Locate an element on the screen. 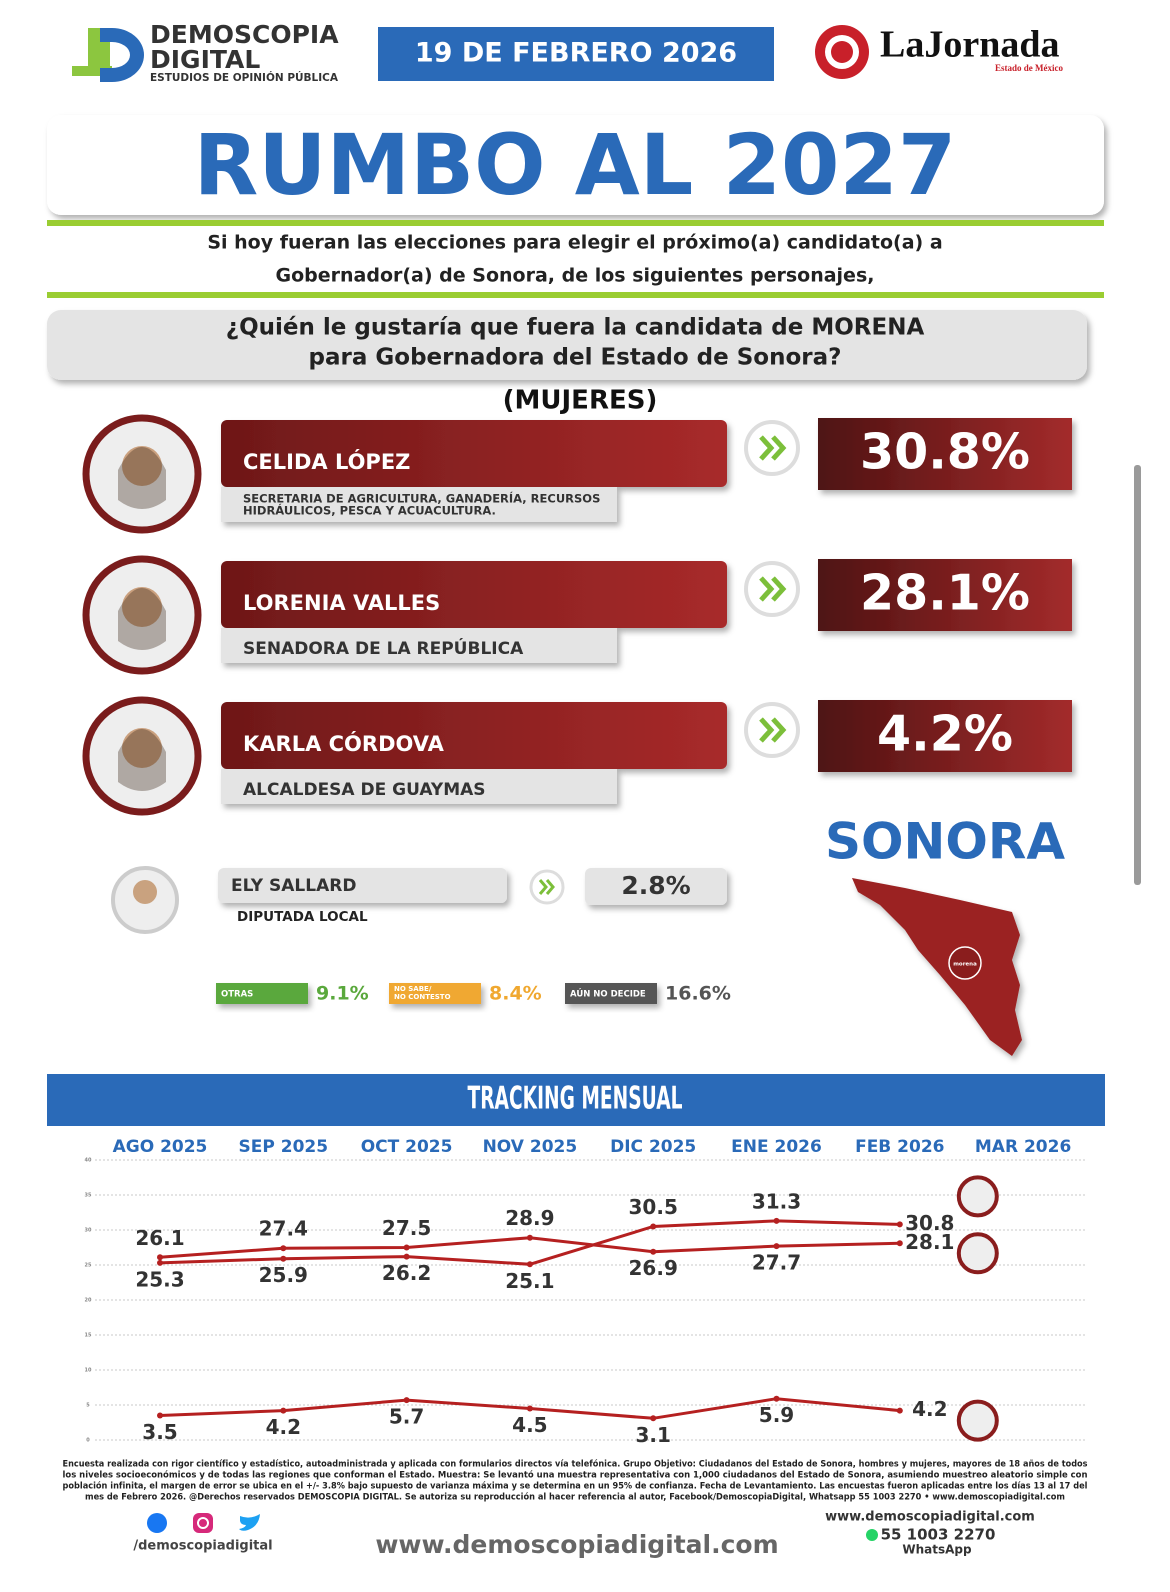  result: 30.8% is located at coordinates (945, 452).